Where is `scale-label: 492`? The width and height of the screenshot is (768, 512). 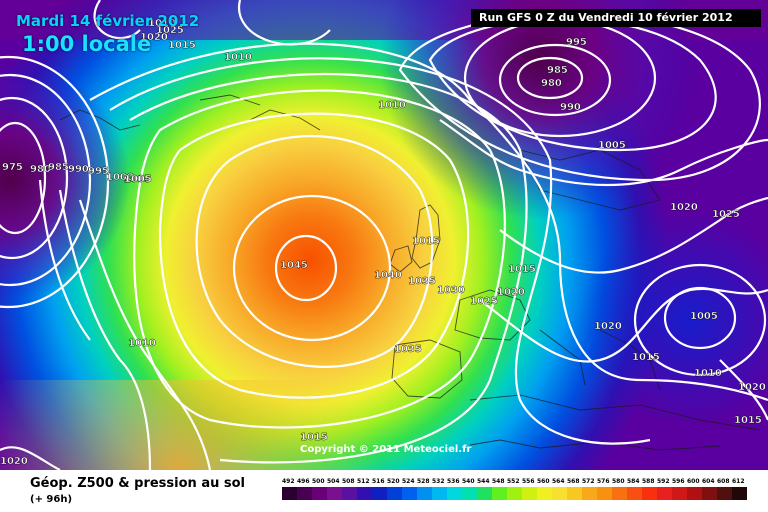 scale-label: 492 is located at coordinates (288, 481).